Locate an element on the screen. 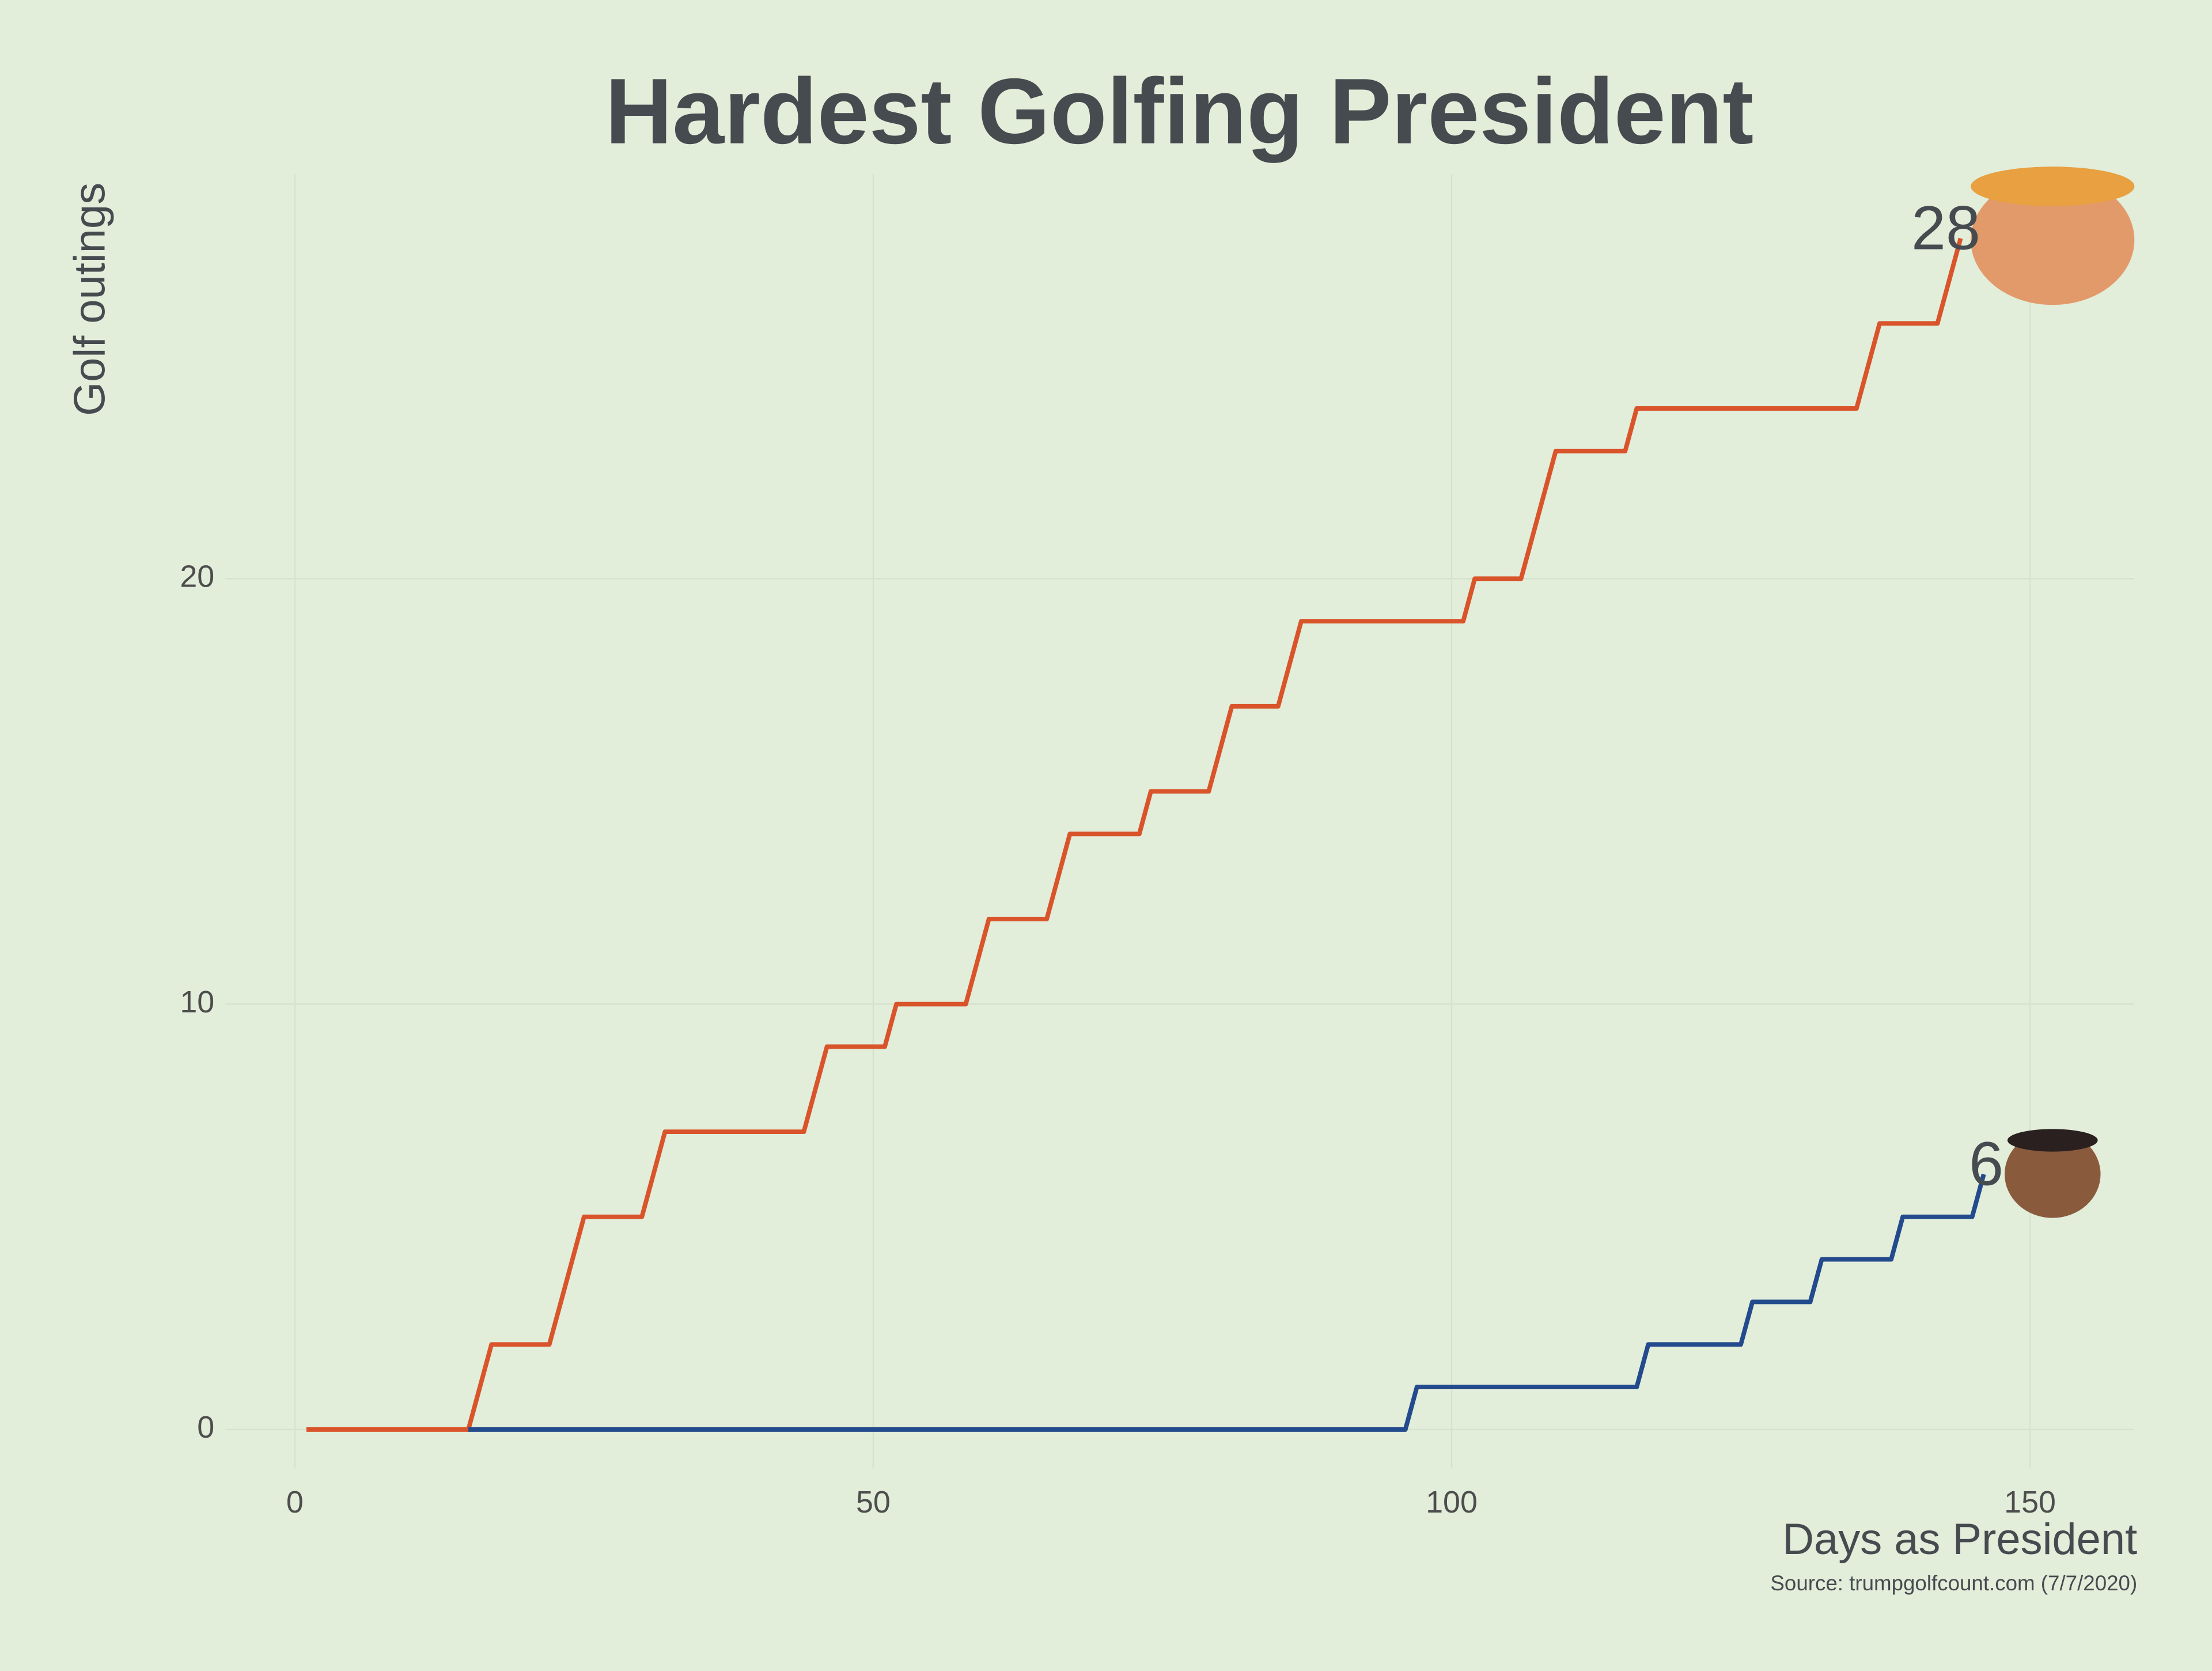  y-tick-label: 20 is located at coordinates (197, 576).